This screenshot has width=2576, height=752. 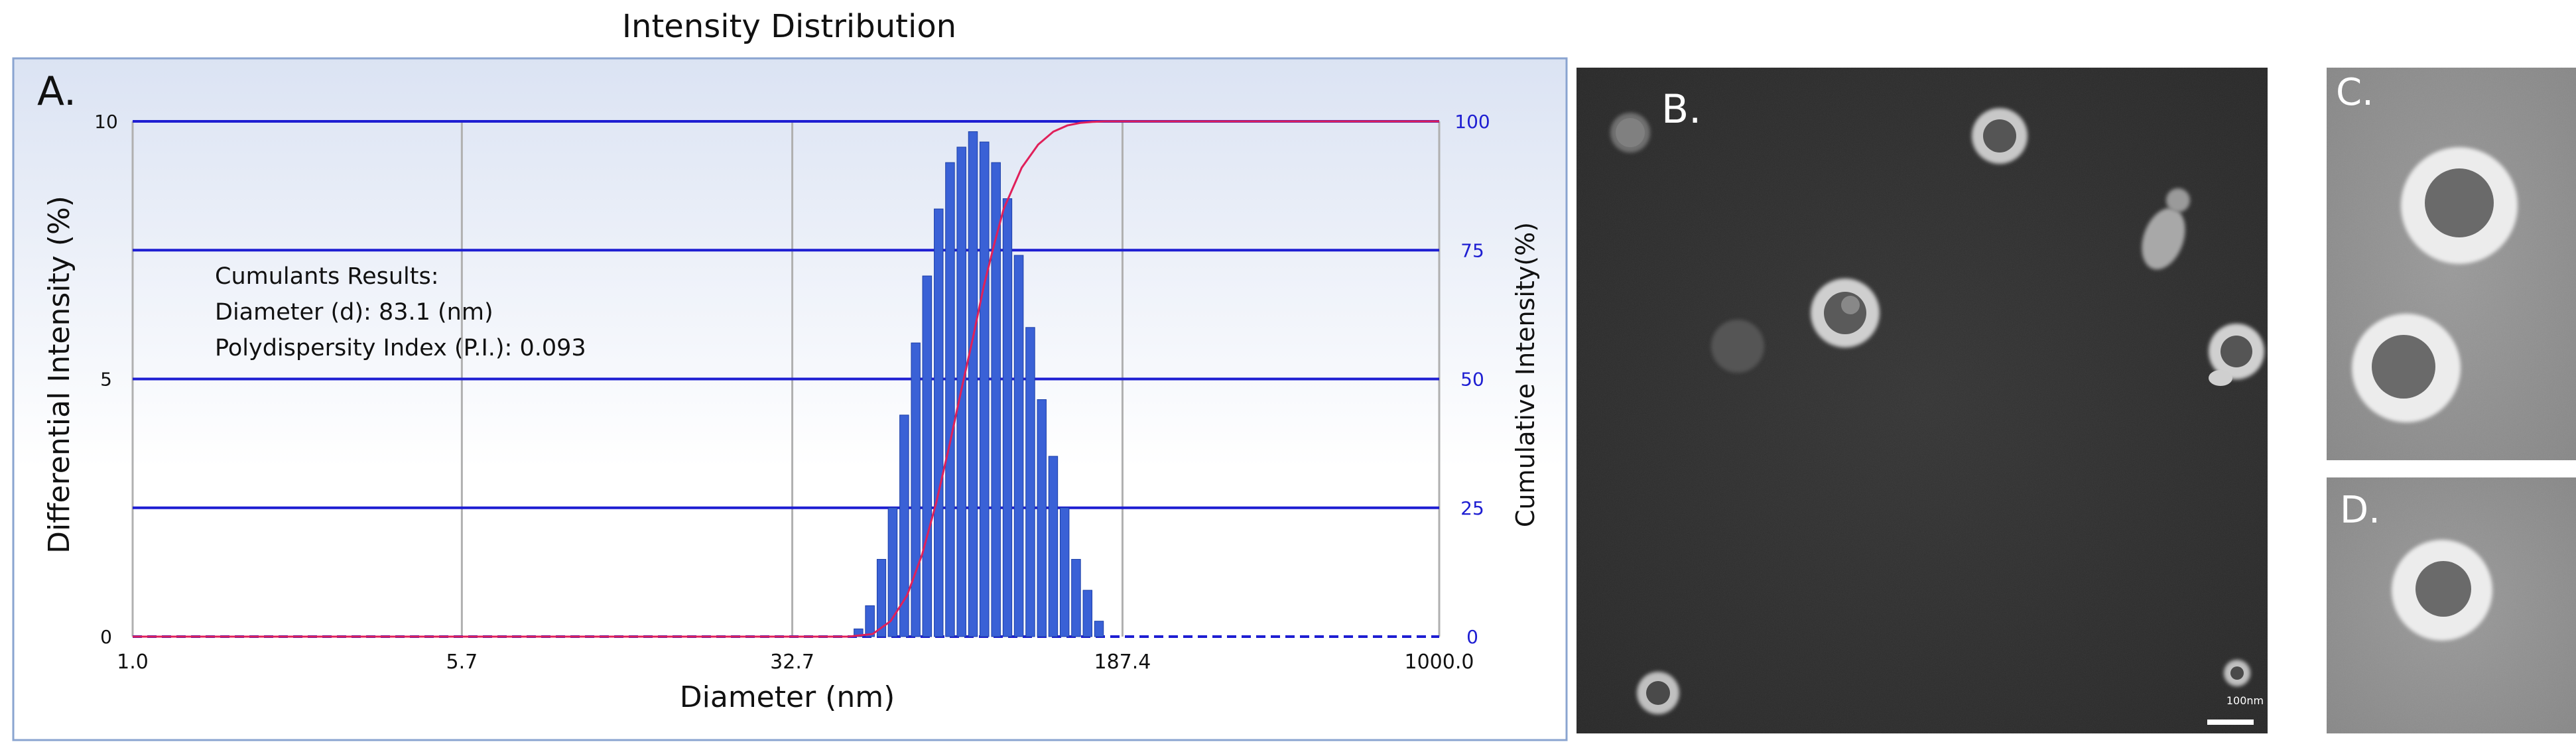 I want to click on x-tick-label-1: 5.7, so click(x=462, y=662).